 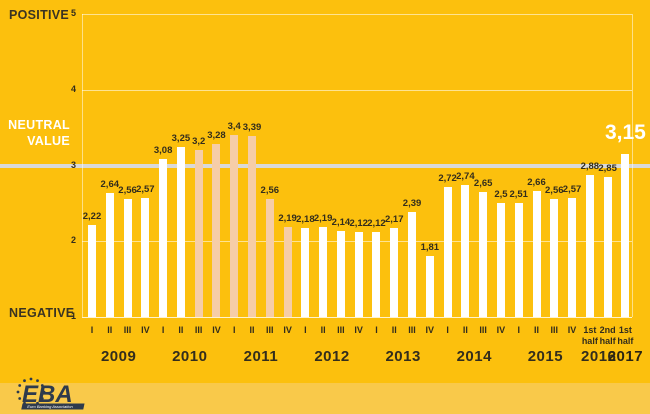 What do you see at coordinates (599, 356) in the screenshot?
I see `year-label-2016: 2016` at bounding box center [599, 356].